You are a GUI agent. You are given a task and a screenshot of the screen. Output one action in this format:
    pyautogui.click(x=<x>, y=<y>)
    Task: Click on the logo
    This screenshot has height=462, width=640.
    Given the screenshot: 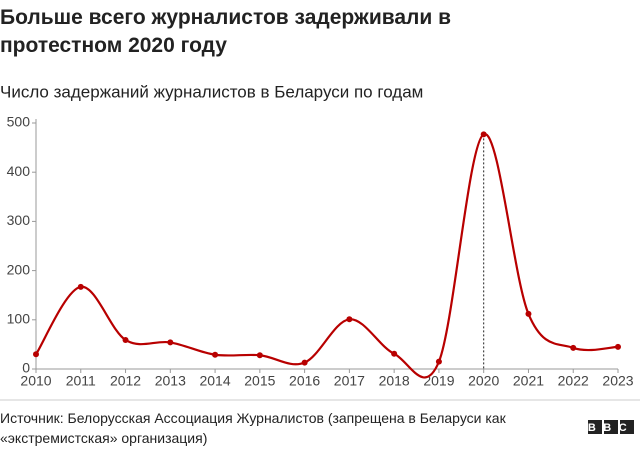 What is the action you would take?
    pyautogui.click(x=611, y=427)
    